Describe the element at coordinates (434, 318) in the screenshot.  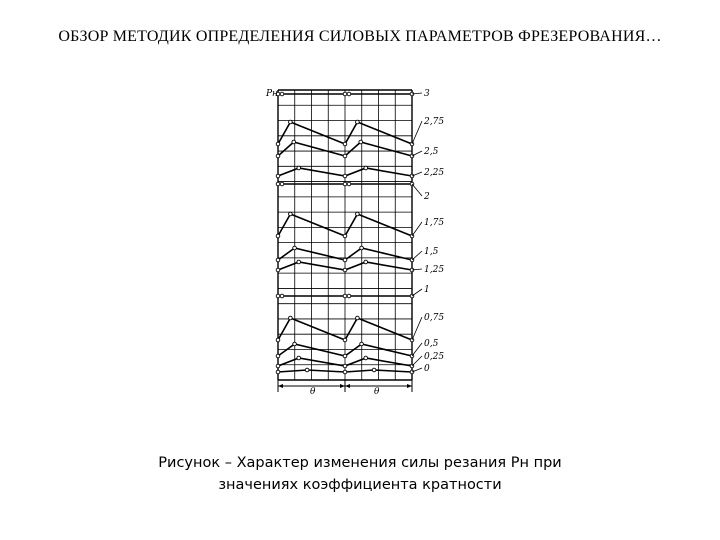
I see `curve-label: 0,75` at that location.